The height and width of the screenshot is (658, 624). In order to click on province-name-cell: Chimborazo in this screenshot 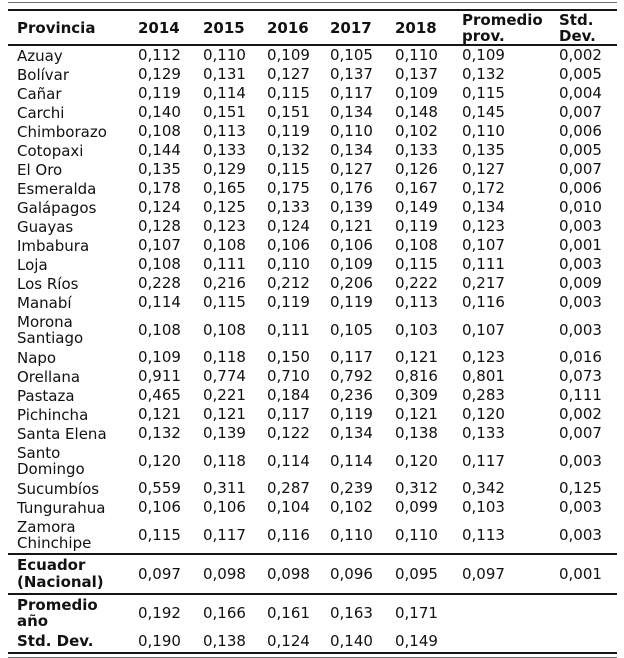, I will do `click(73, 131)`.